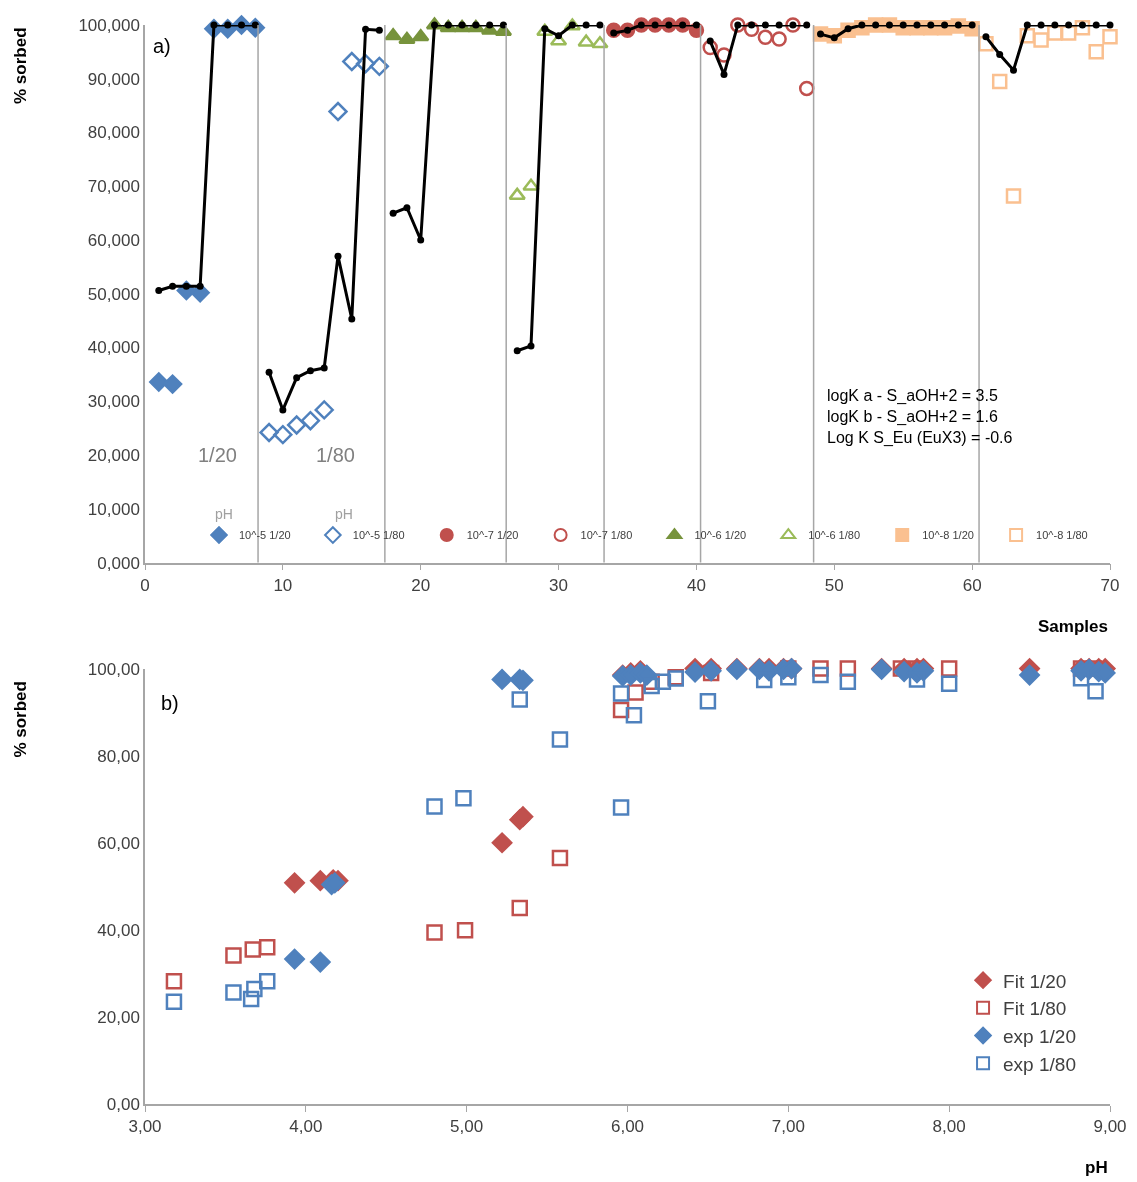 The height and width of the screenshot is (1182, 1137). What do you see at coordinates (145, 585) in the screenshot?
I see `x-tick-label: 0` at bounding box center [145, 585].